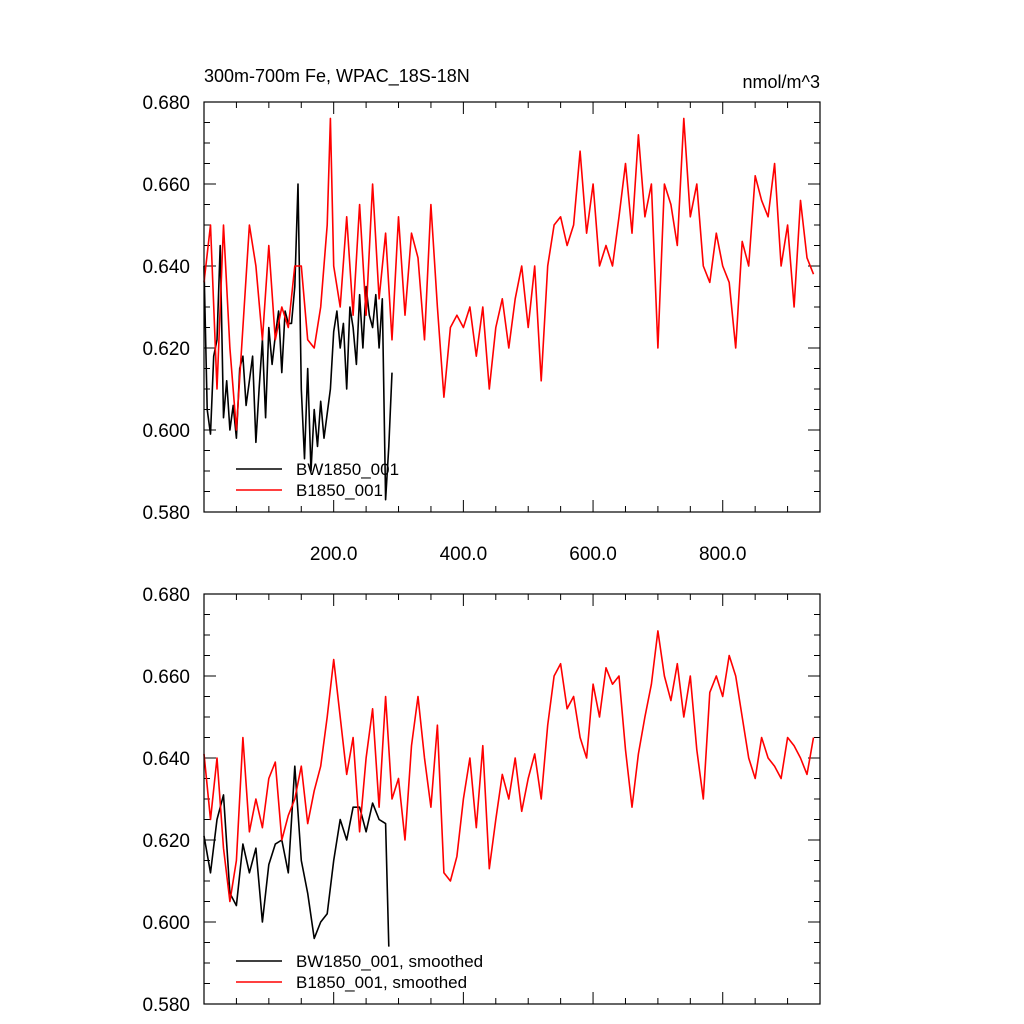 This screenshot has height=1024, width=1024. What do you see at coordinates (593, 554) in the screenshot?
I see `x-tick-label: 600.0` at bounding box center [593, 554].